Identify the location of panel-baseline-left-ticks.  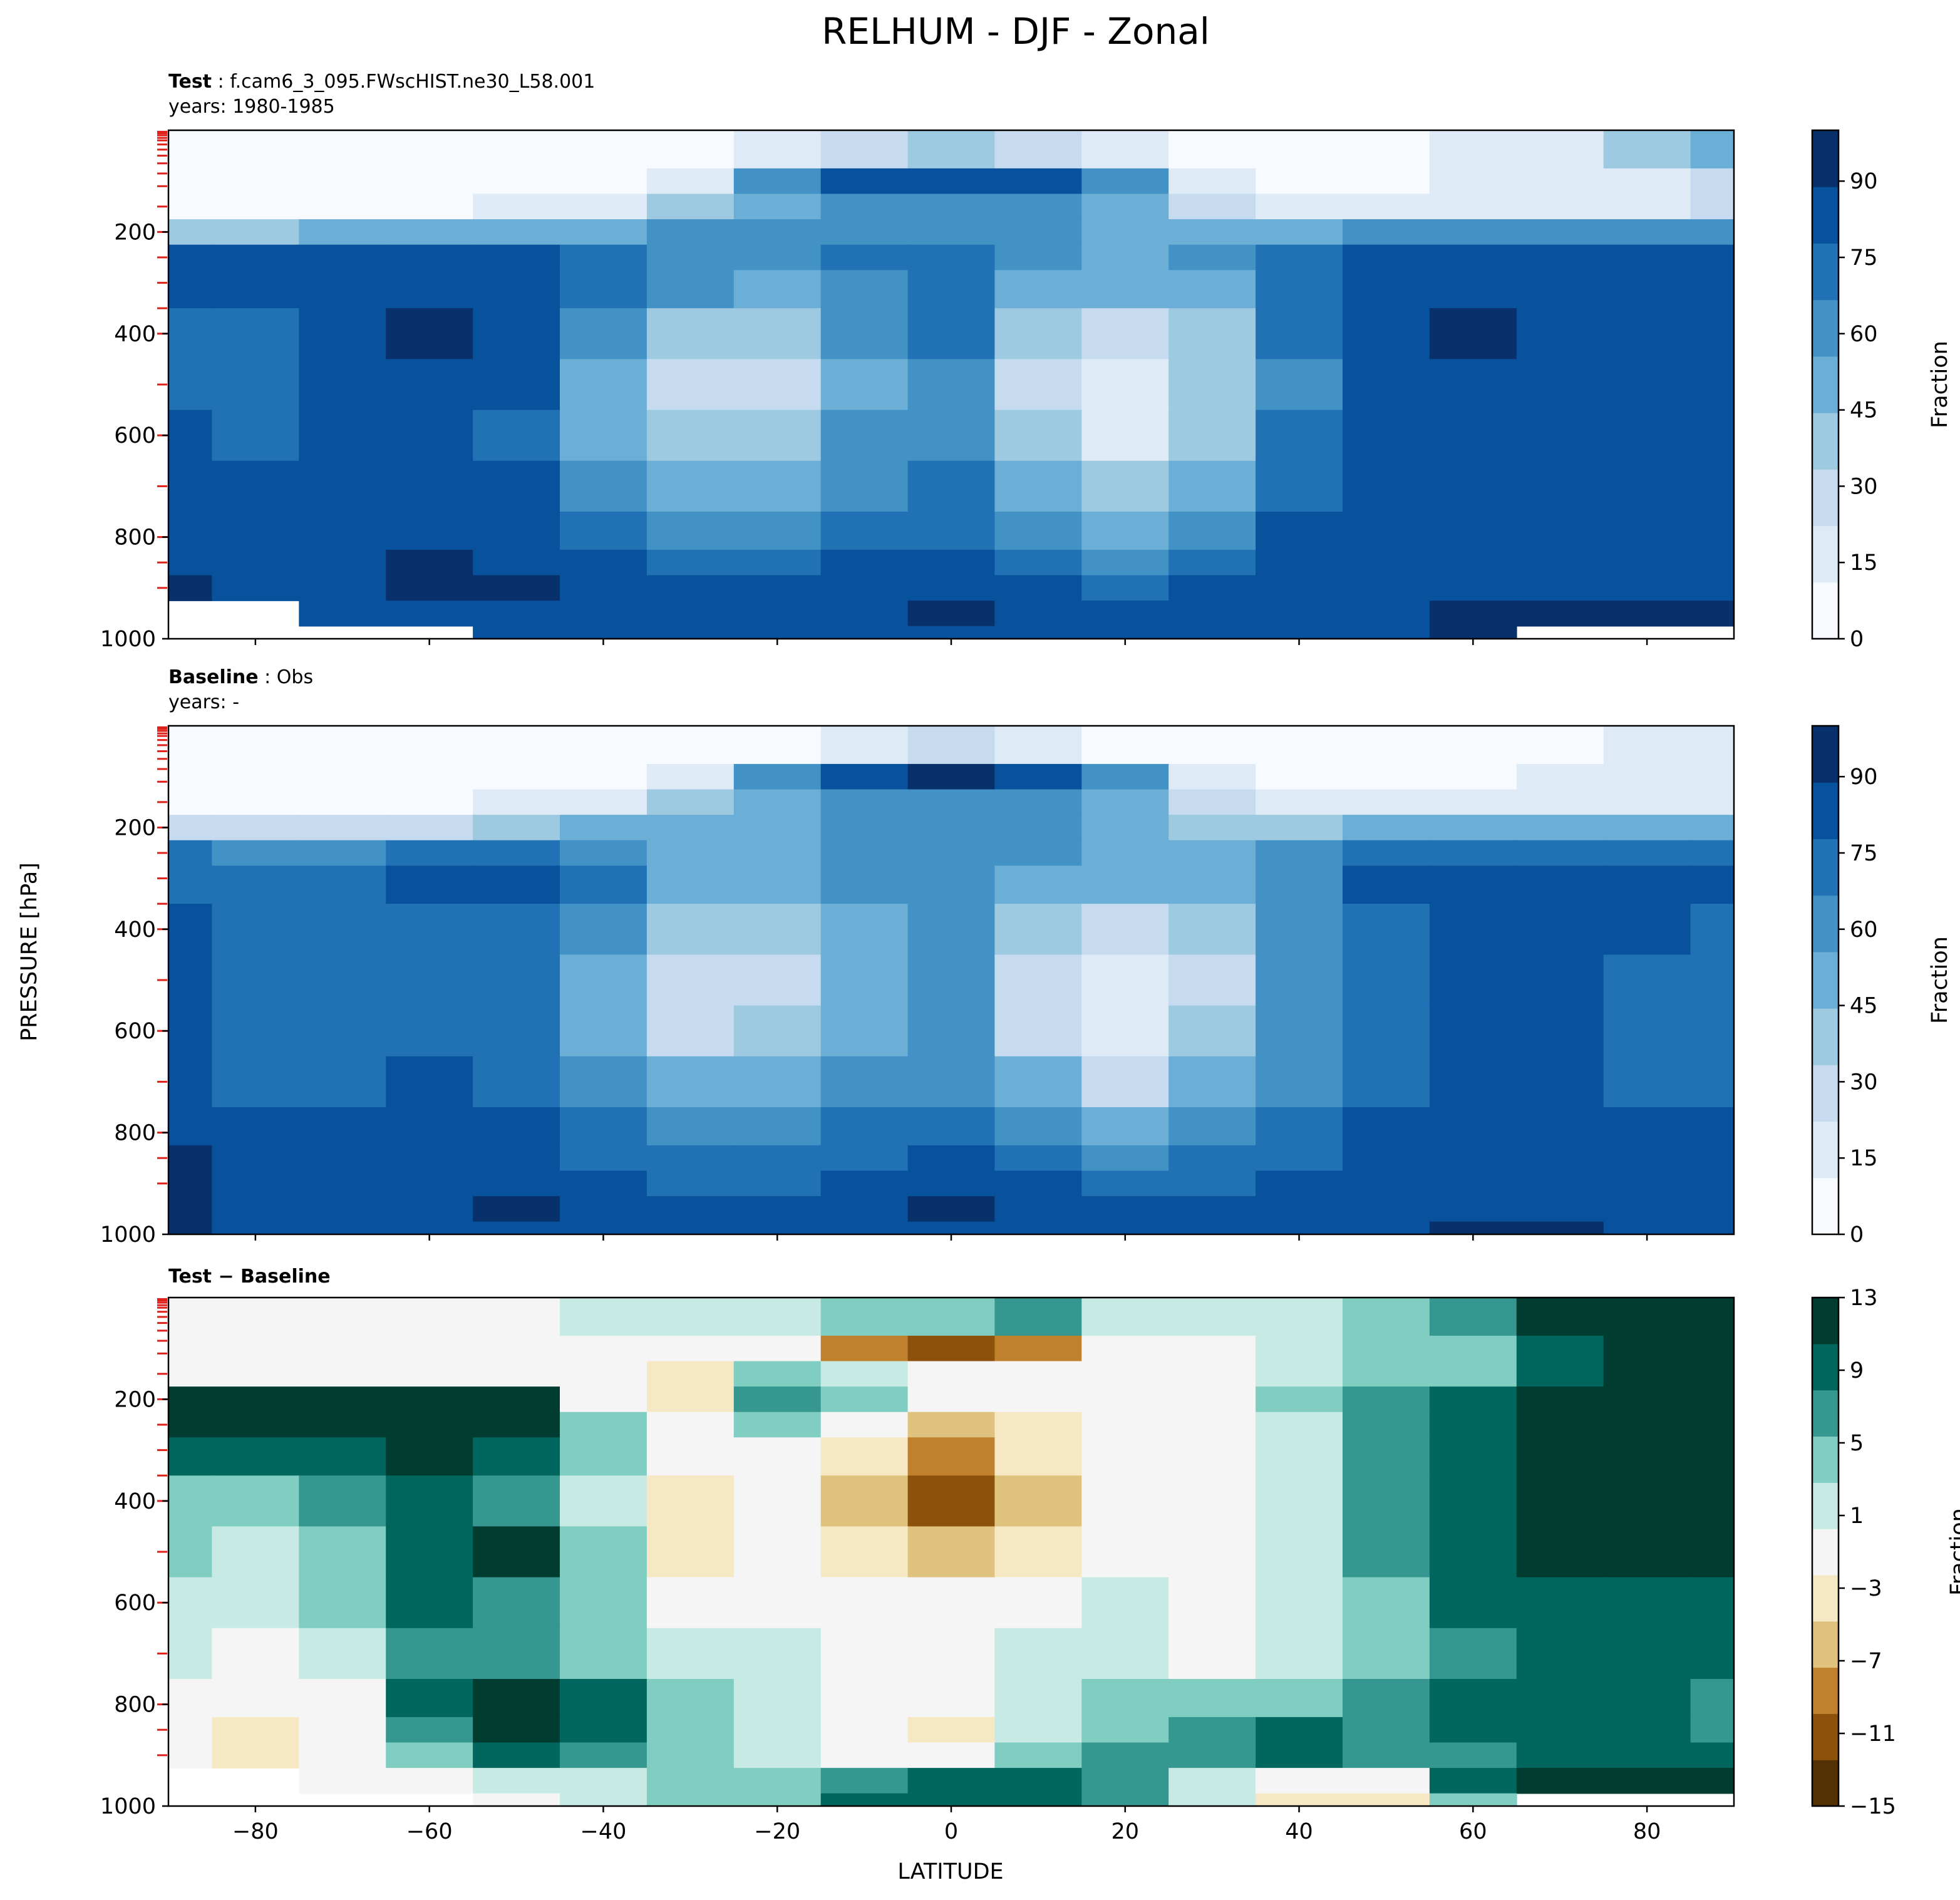
(162, 955).